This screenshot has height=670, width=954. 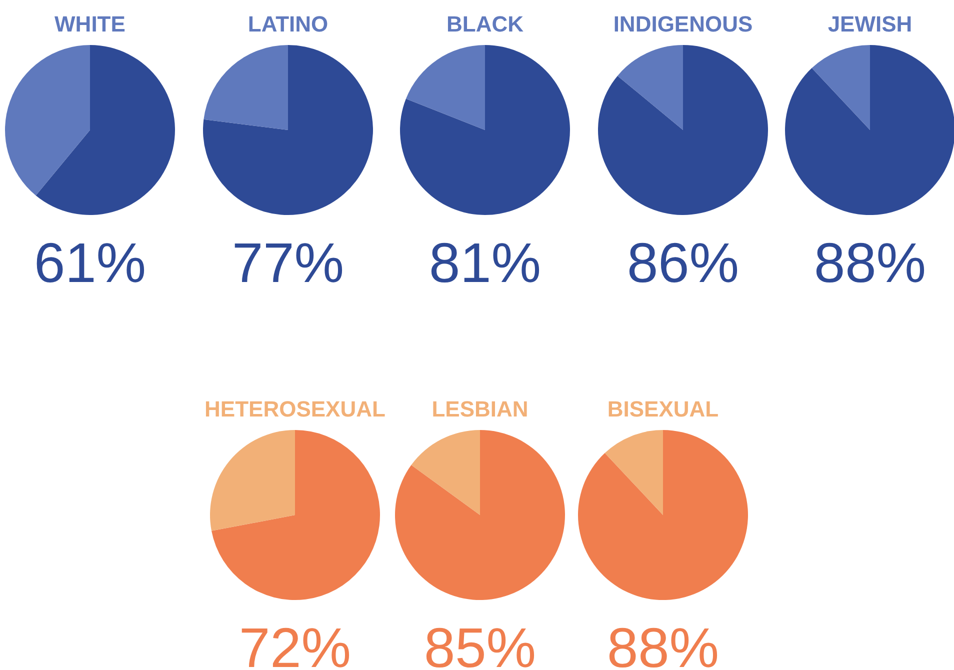 What do you see at coordinates (295, 643) in the screenshot?
I see `data-label: 72%` at bounding box center [295, 643].